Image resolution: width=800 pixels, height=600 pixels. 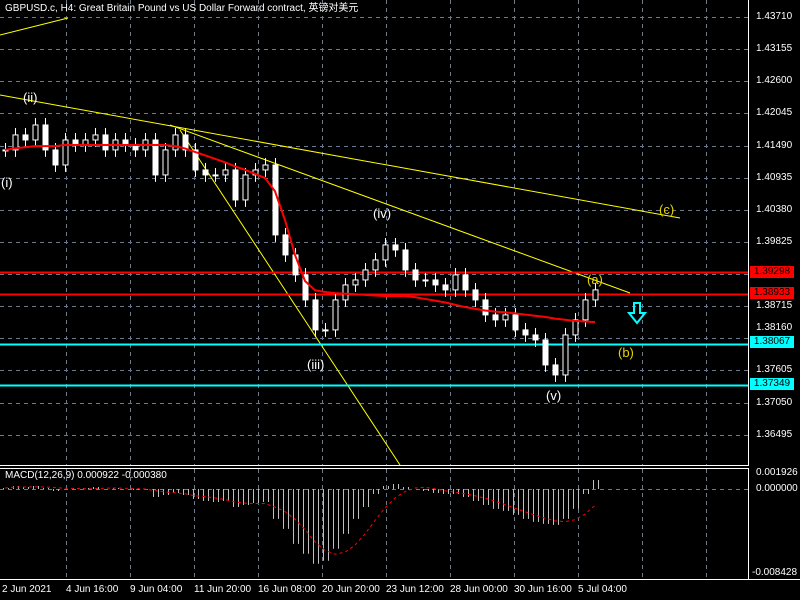 What do you see at coordinates (774, 305) in the screenshot?
I see `price-axis-label: 1.38715` at bounding box center [774, 305].